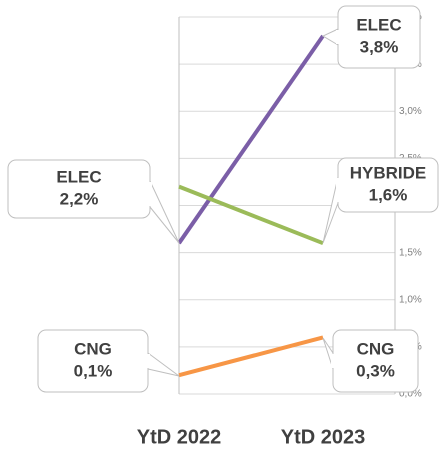  What do you see at coordinates (410, 394) in the screenshot?
I see `y-tick-label: 0,0%` at bounding box center [410, 394].